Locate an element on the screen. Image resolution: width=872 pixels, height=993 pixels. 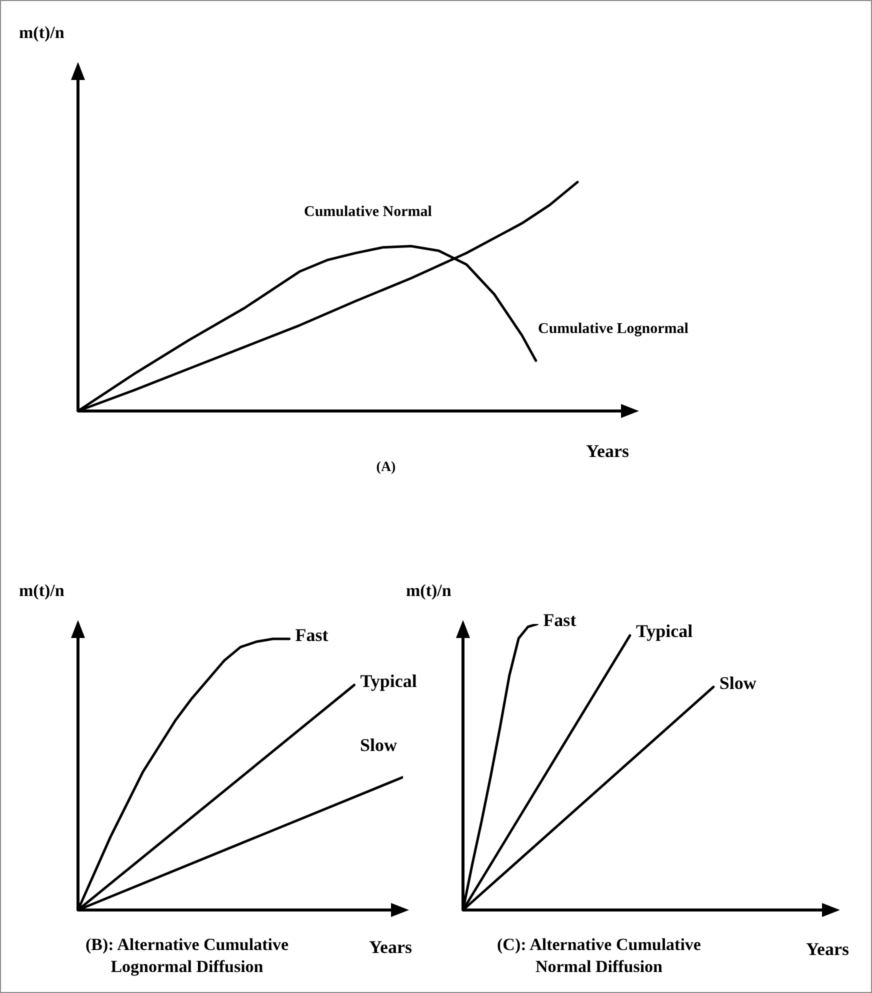
text: (B): Alternative Cumulative Lognormal Diffusion is located at coordinates (187, 956).